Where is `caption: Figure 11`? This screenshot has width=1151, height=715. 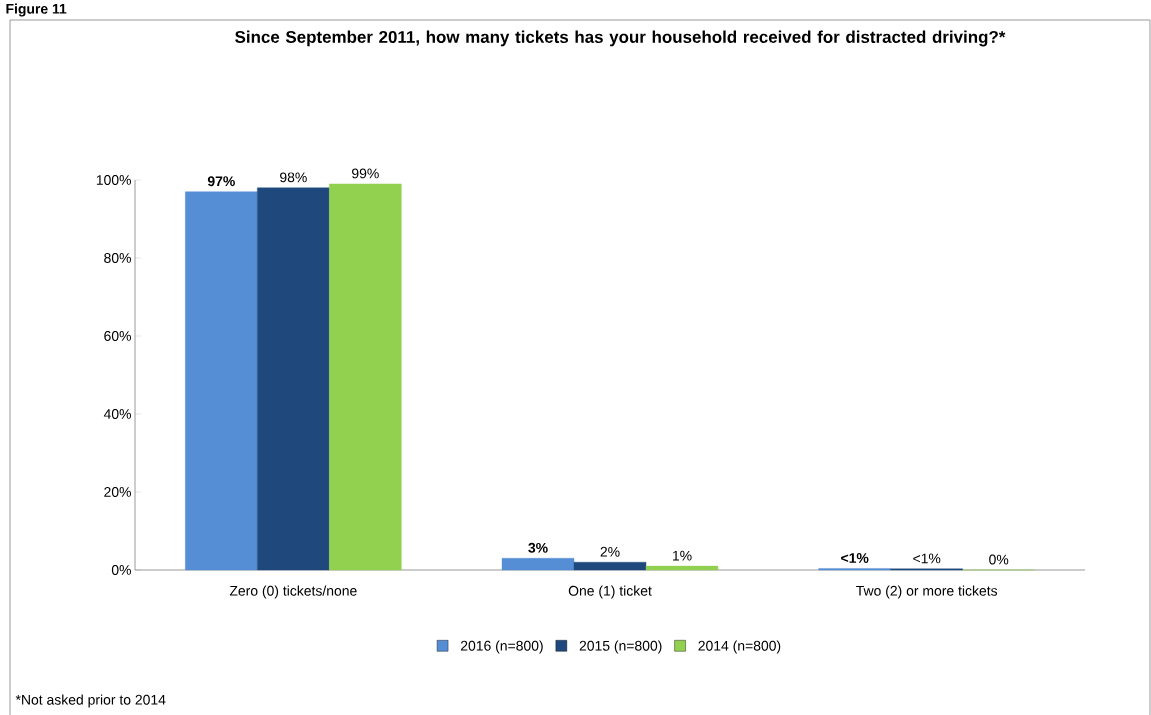
caption: Figure 11 is located at coordinates (36, 10).